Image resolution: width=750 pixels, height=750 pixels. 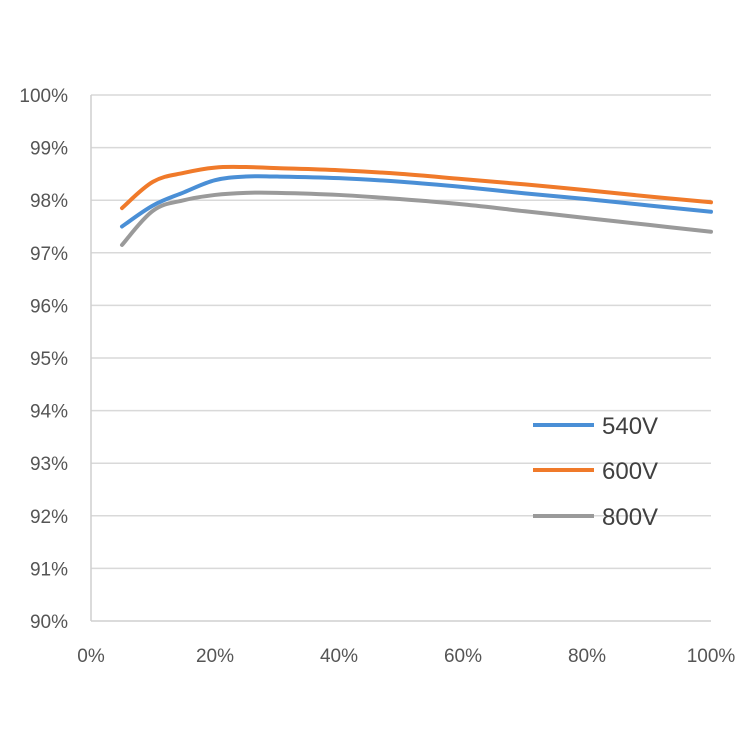 What do you see at coordinates (215, 656) in the screenshot?
I see `x-tick-label: 20%` at bounding box center [215, 656].